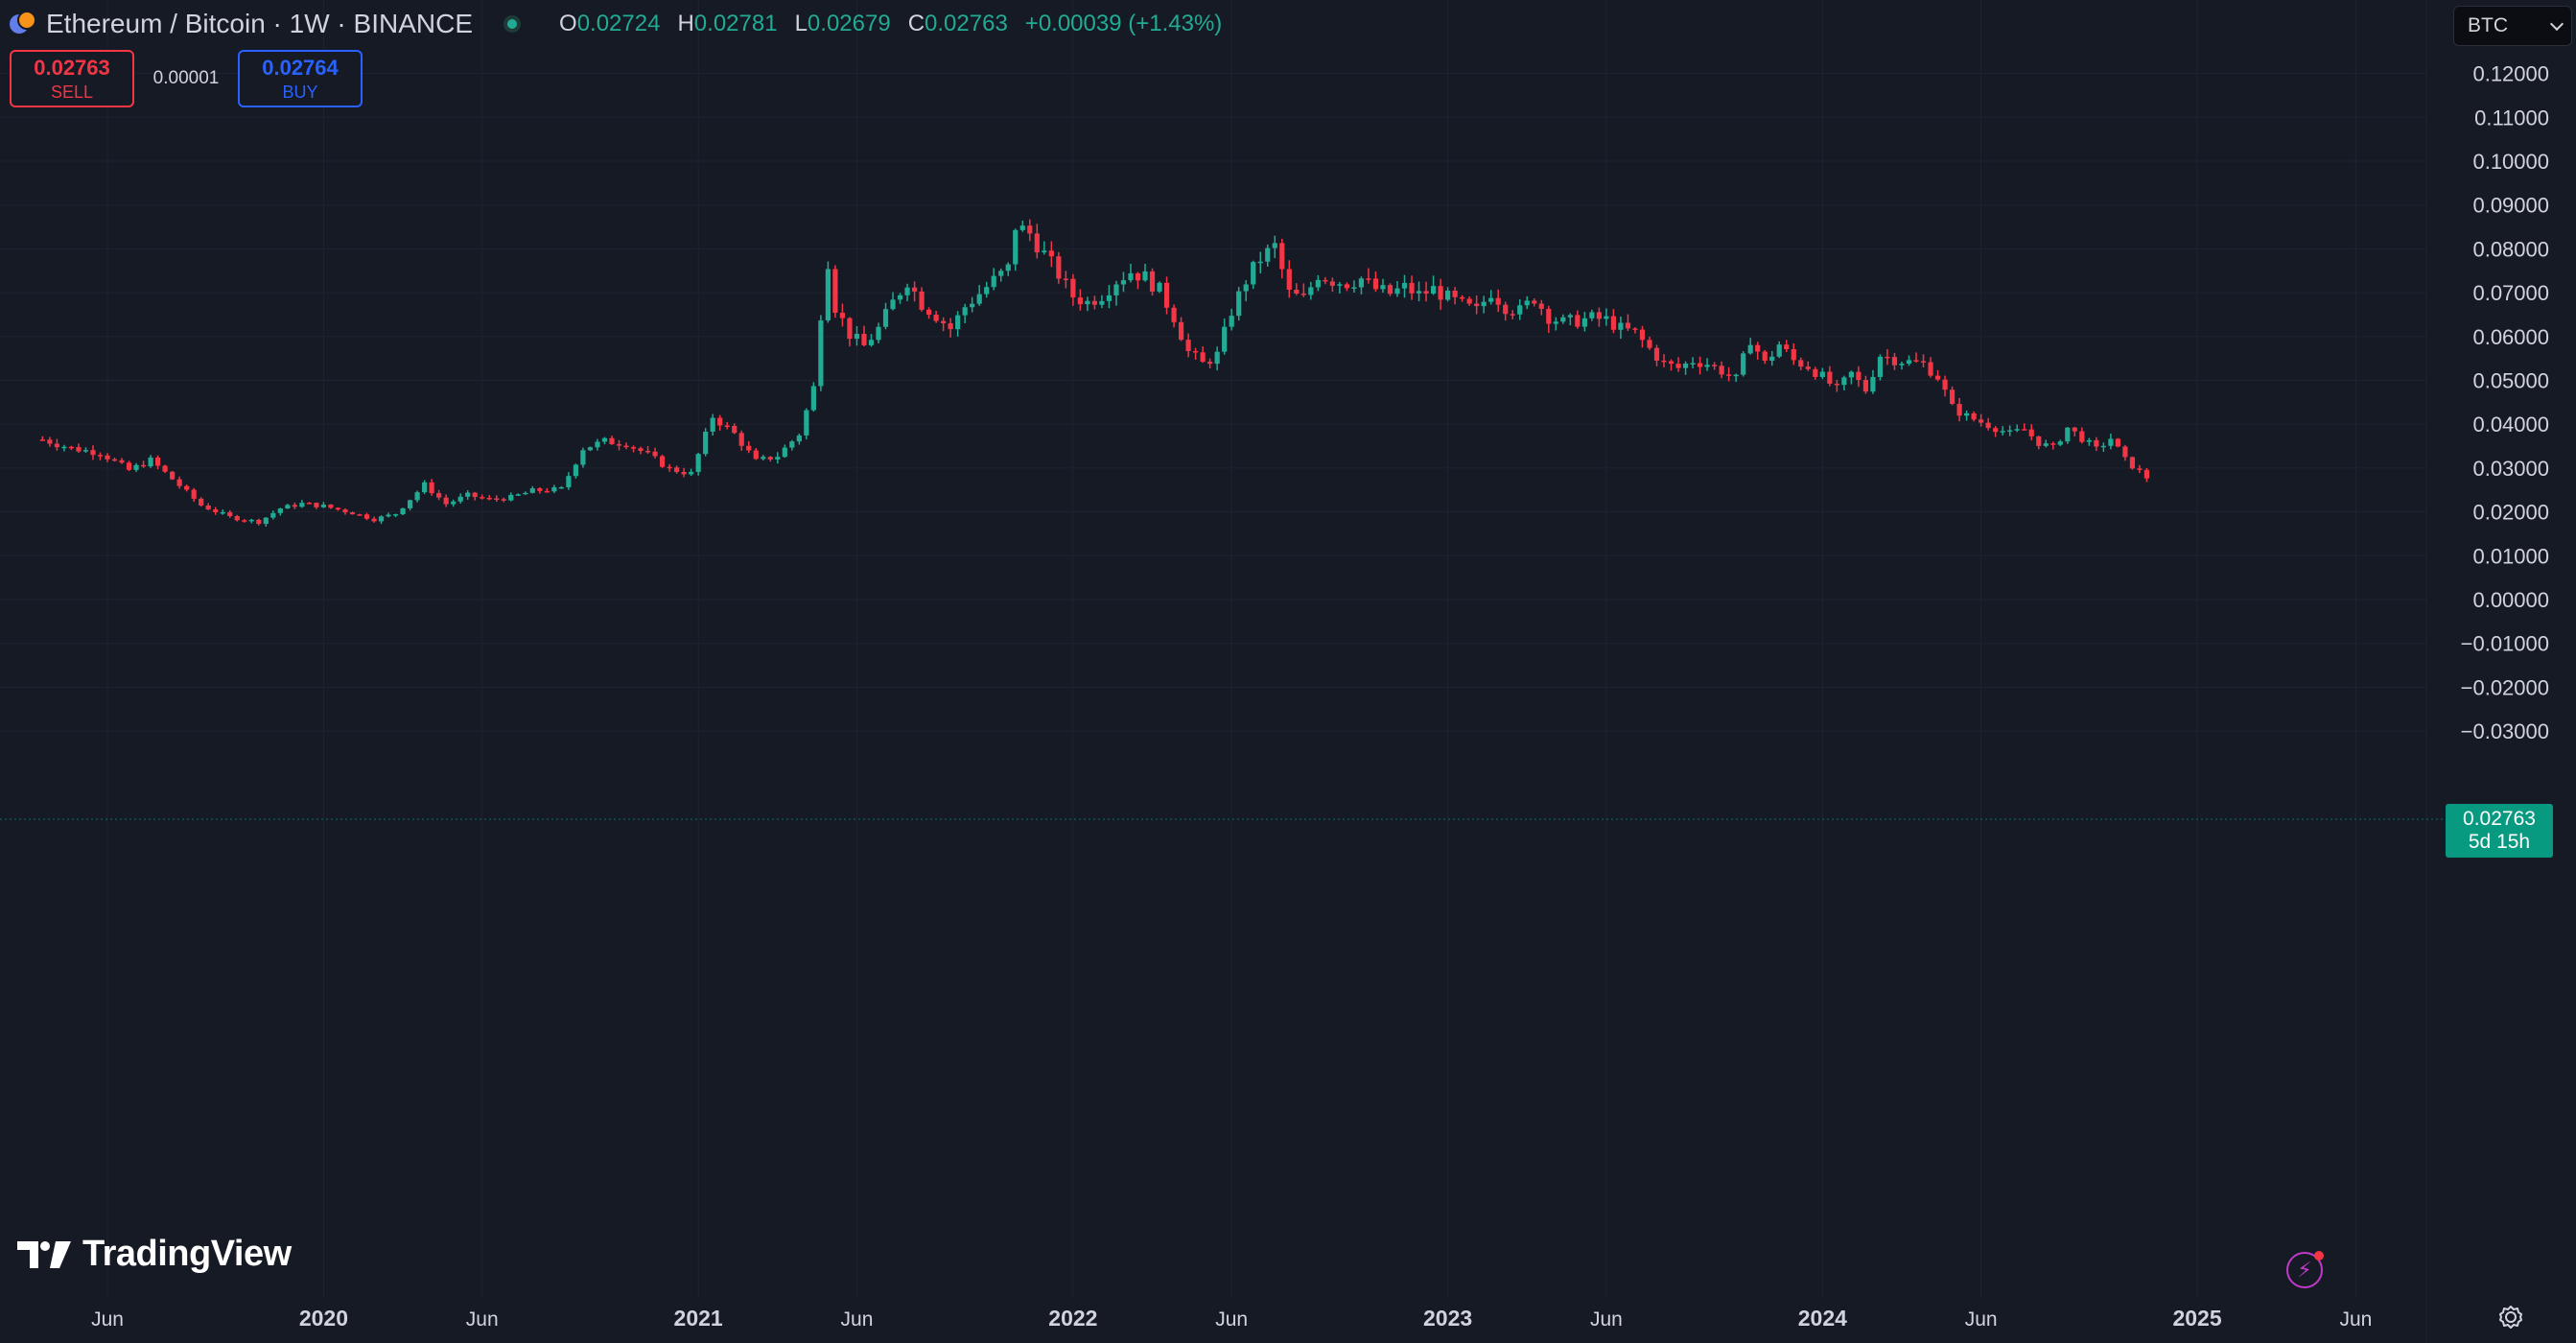 The width and height of the screenshot is (2576, 1343). What do you see at coordinates (154, 1255) in the screenshot?
I see `tradingview-logo: TradingView` at bounding box center [154, 1255].